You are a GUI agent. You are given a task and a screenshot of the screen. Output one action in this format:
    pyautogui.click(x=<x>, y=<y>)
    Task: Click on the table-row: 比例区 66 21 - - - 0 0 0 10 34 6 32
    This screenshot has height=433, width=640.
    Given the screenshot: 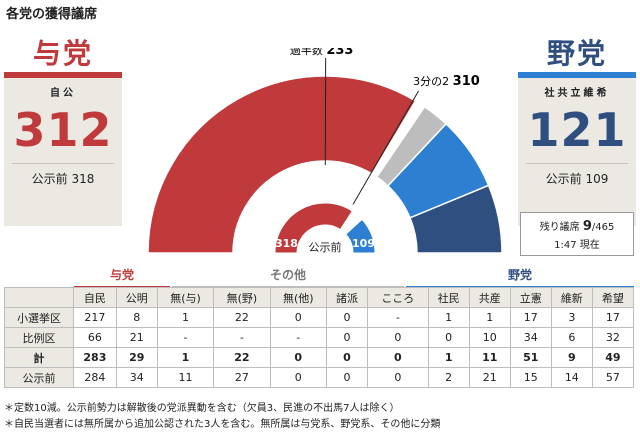 What is the action you would take?
    pyautogui.click(x=319, y=337)
    